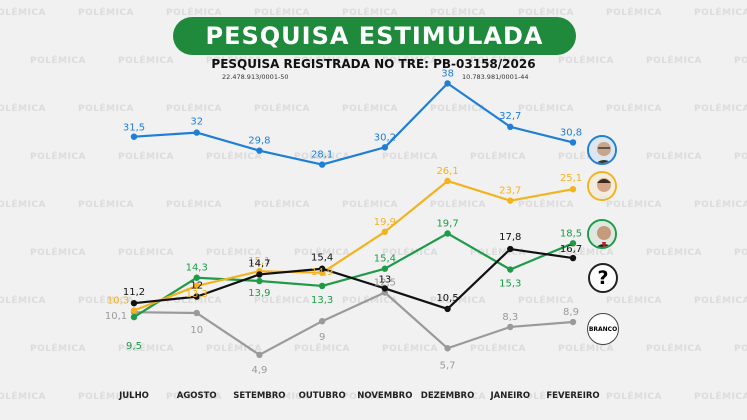  What do you see at coordinates (259, 141) in the screenshot?
I see `data-label: 29,8` at bounding box center [259, 141].